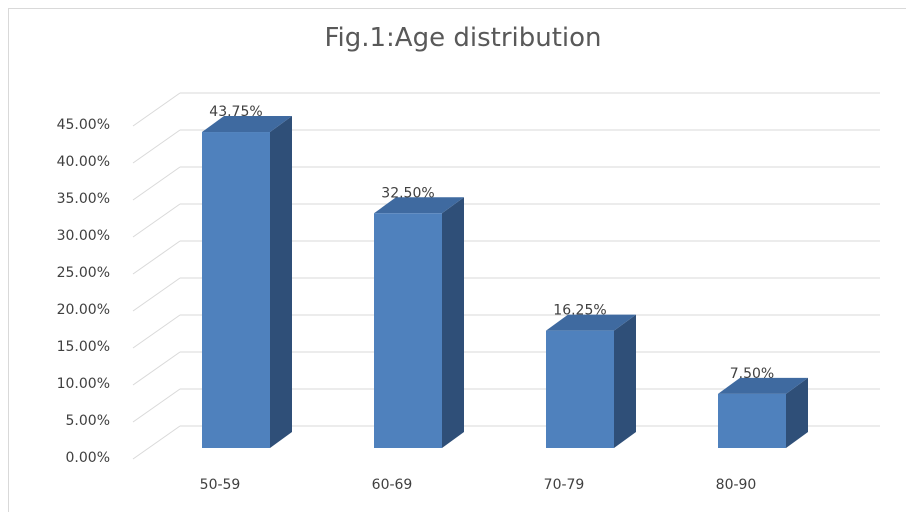 The height and width of the screenshot is (514, 908). What do you see at coordinates (220, 485) in the screenshot?
I see `x-tick-label: 50-59` at bounding box center [220, 485].